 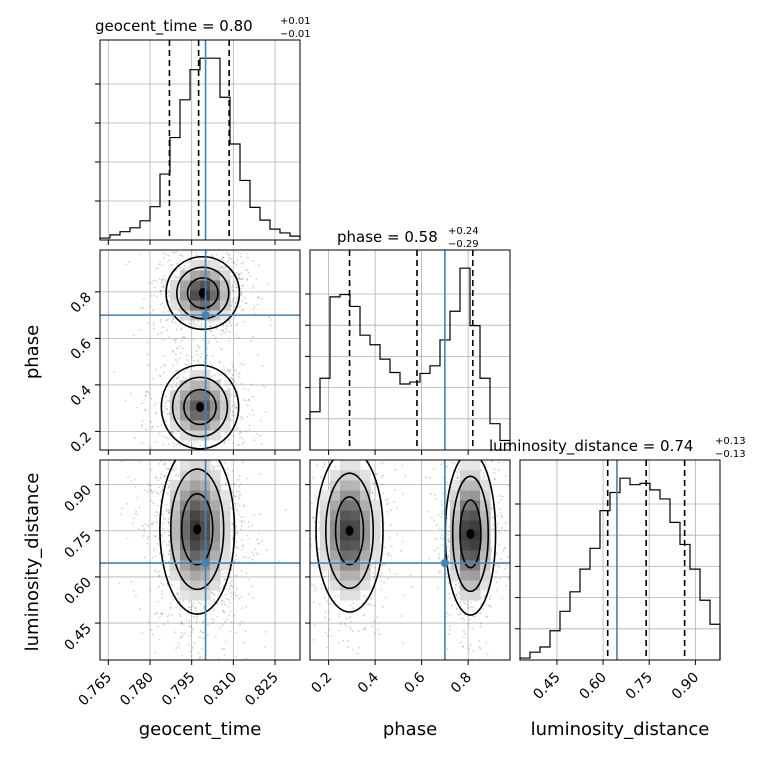 What do you see at coordinates (203, 28) in the screenshot?
I see `title-geocent-time: geocent_time = 0.80 +0.01 −0.01` at bounding box center [203, 28].